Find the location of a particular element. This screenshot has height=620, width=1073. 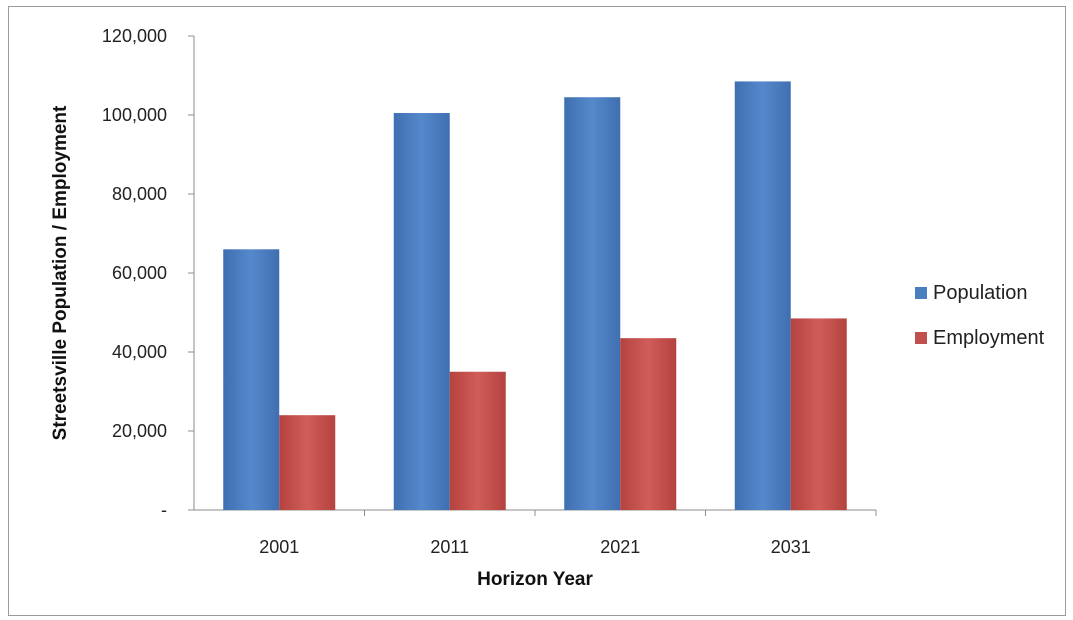

bar-population-2011 is located at coordinates (421, 312).